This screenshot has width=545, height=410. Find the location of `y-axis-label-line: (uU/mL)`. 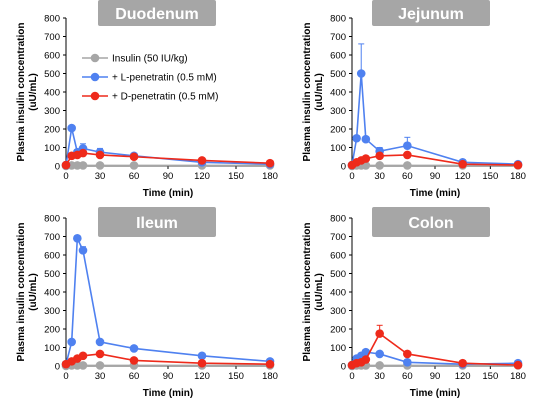

y-axis-label-line: (uU/mL) is located at coordinates (319, 292).